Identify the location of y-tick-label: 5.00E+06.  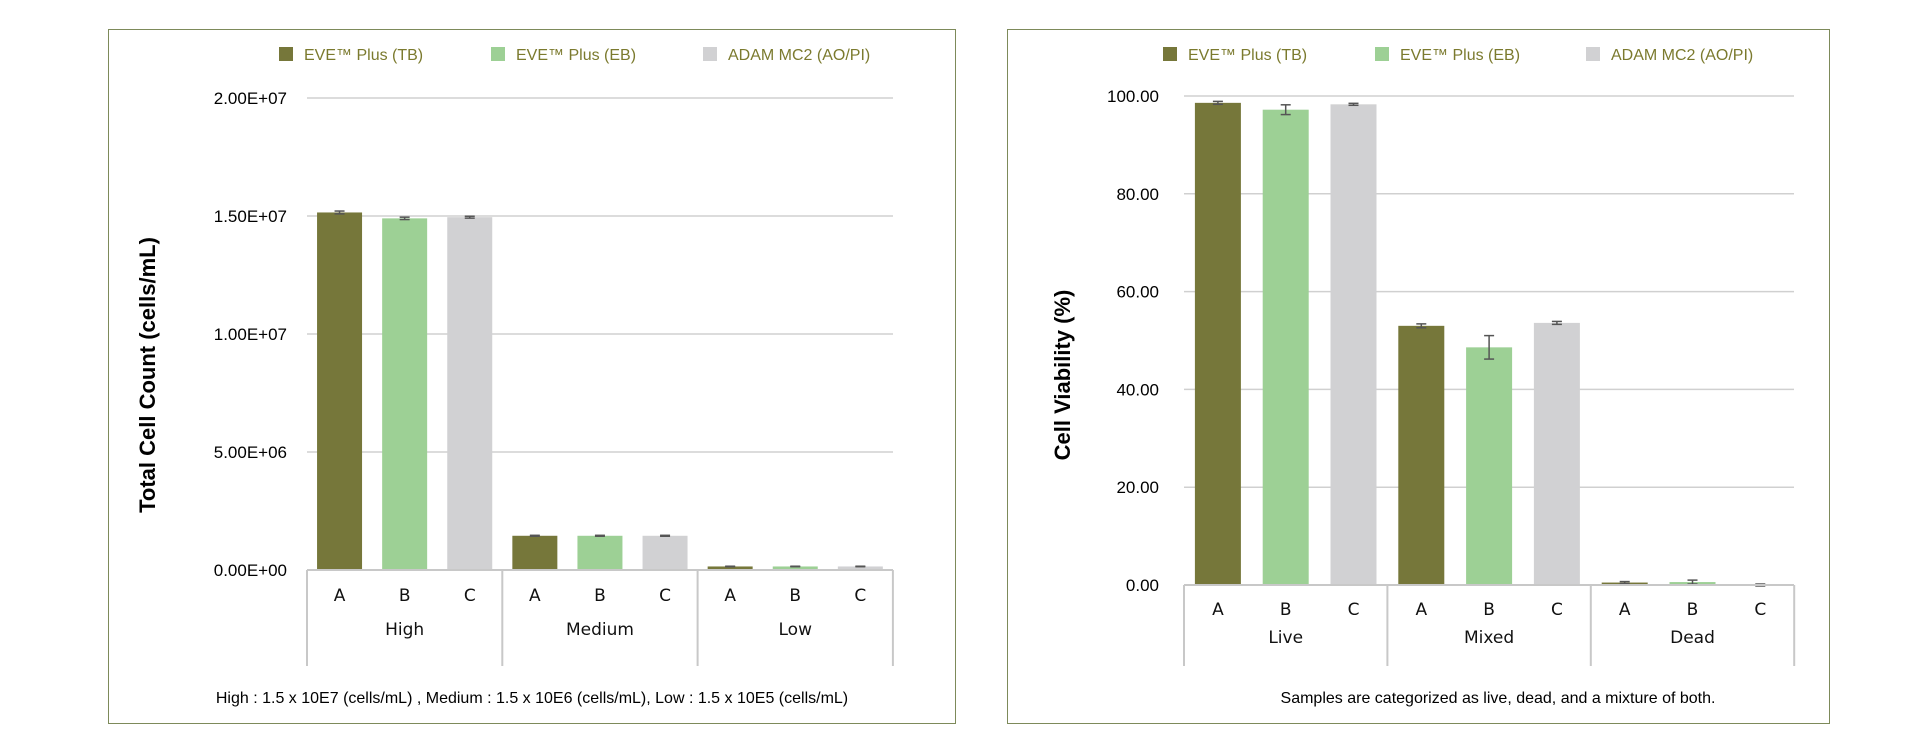
(250, 452).